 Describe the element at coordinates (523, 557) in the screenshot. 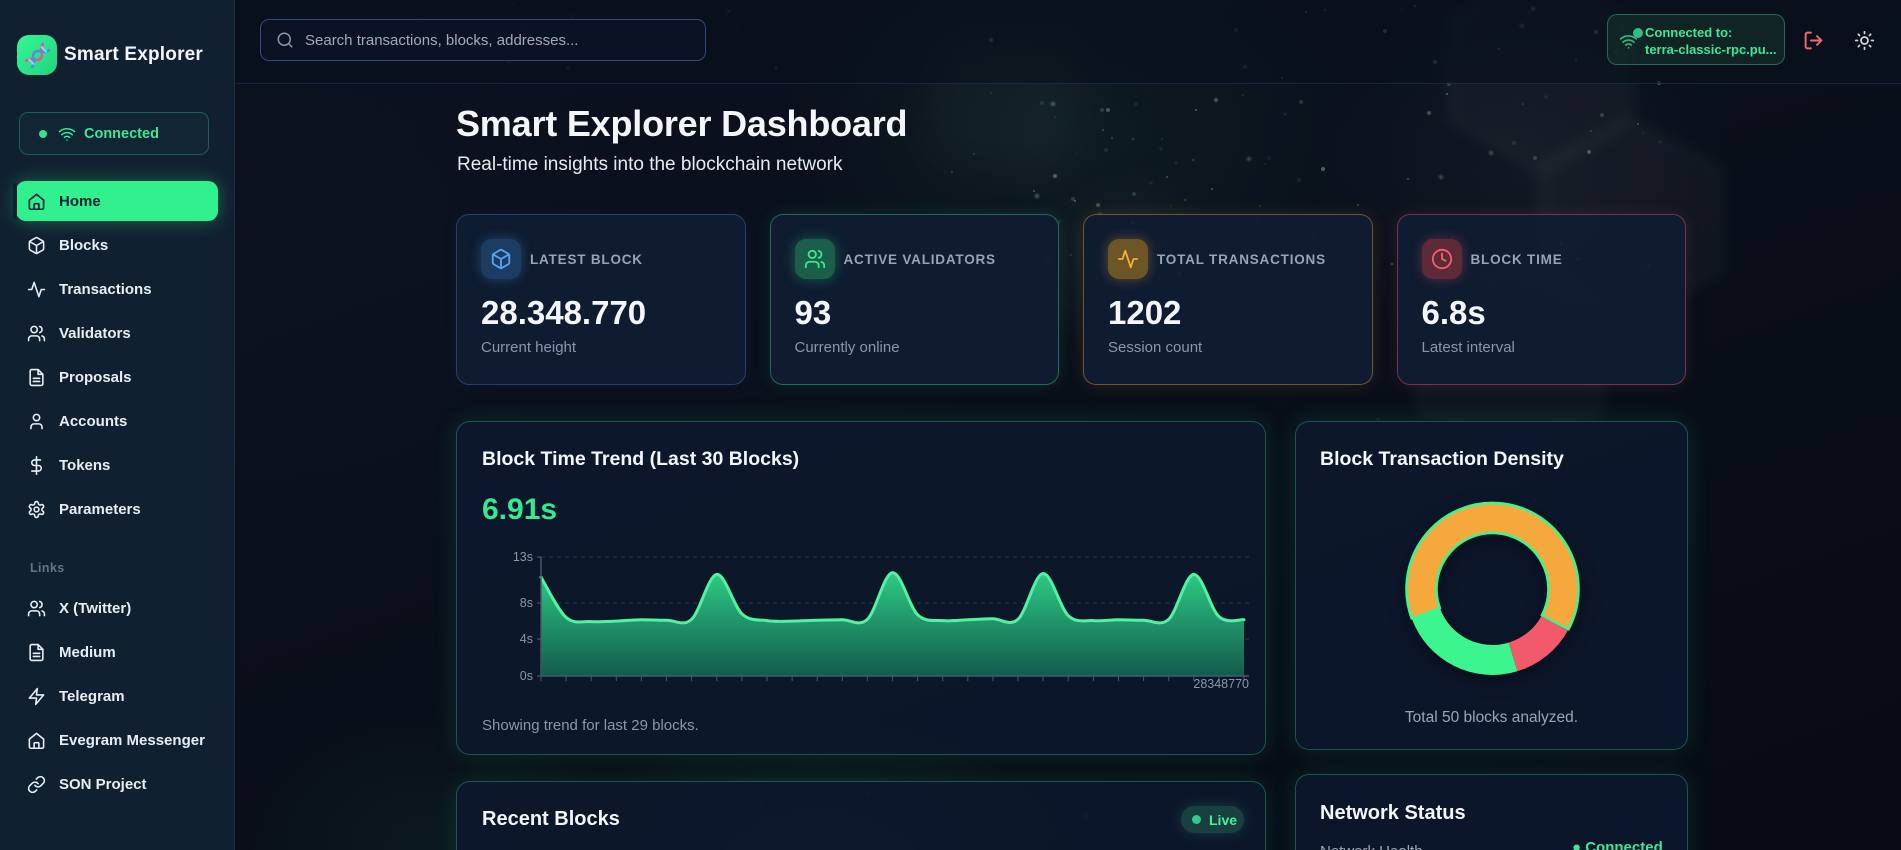

I see `svg-text: 13s` at that location.